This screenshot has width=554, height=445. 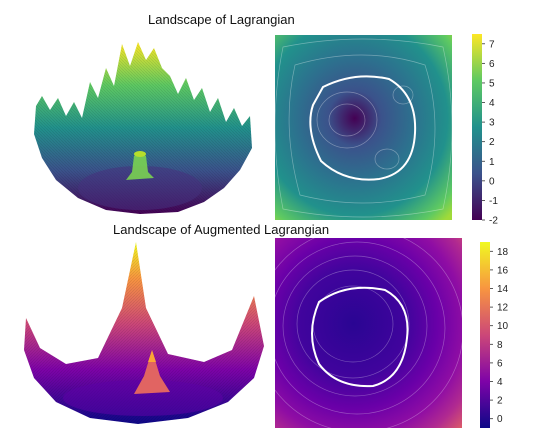 What do you see at coordinates (363, 127) in the screenshot?
I see `lagrangian-heatmap` at bounding box center [363, 127].